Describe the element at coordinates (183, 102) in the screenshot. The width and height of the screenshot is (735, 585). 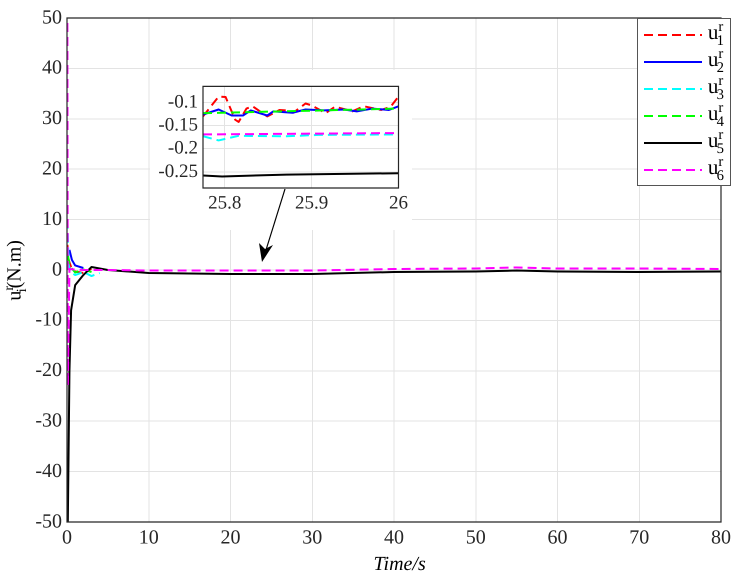
I see `y-tick-label: -0.1` at that location.